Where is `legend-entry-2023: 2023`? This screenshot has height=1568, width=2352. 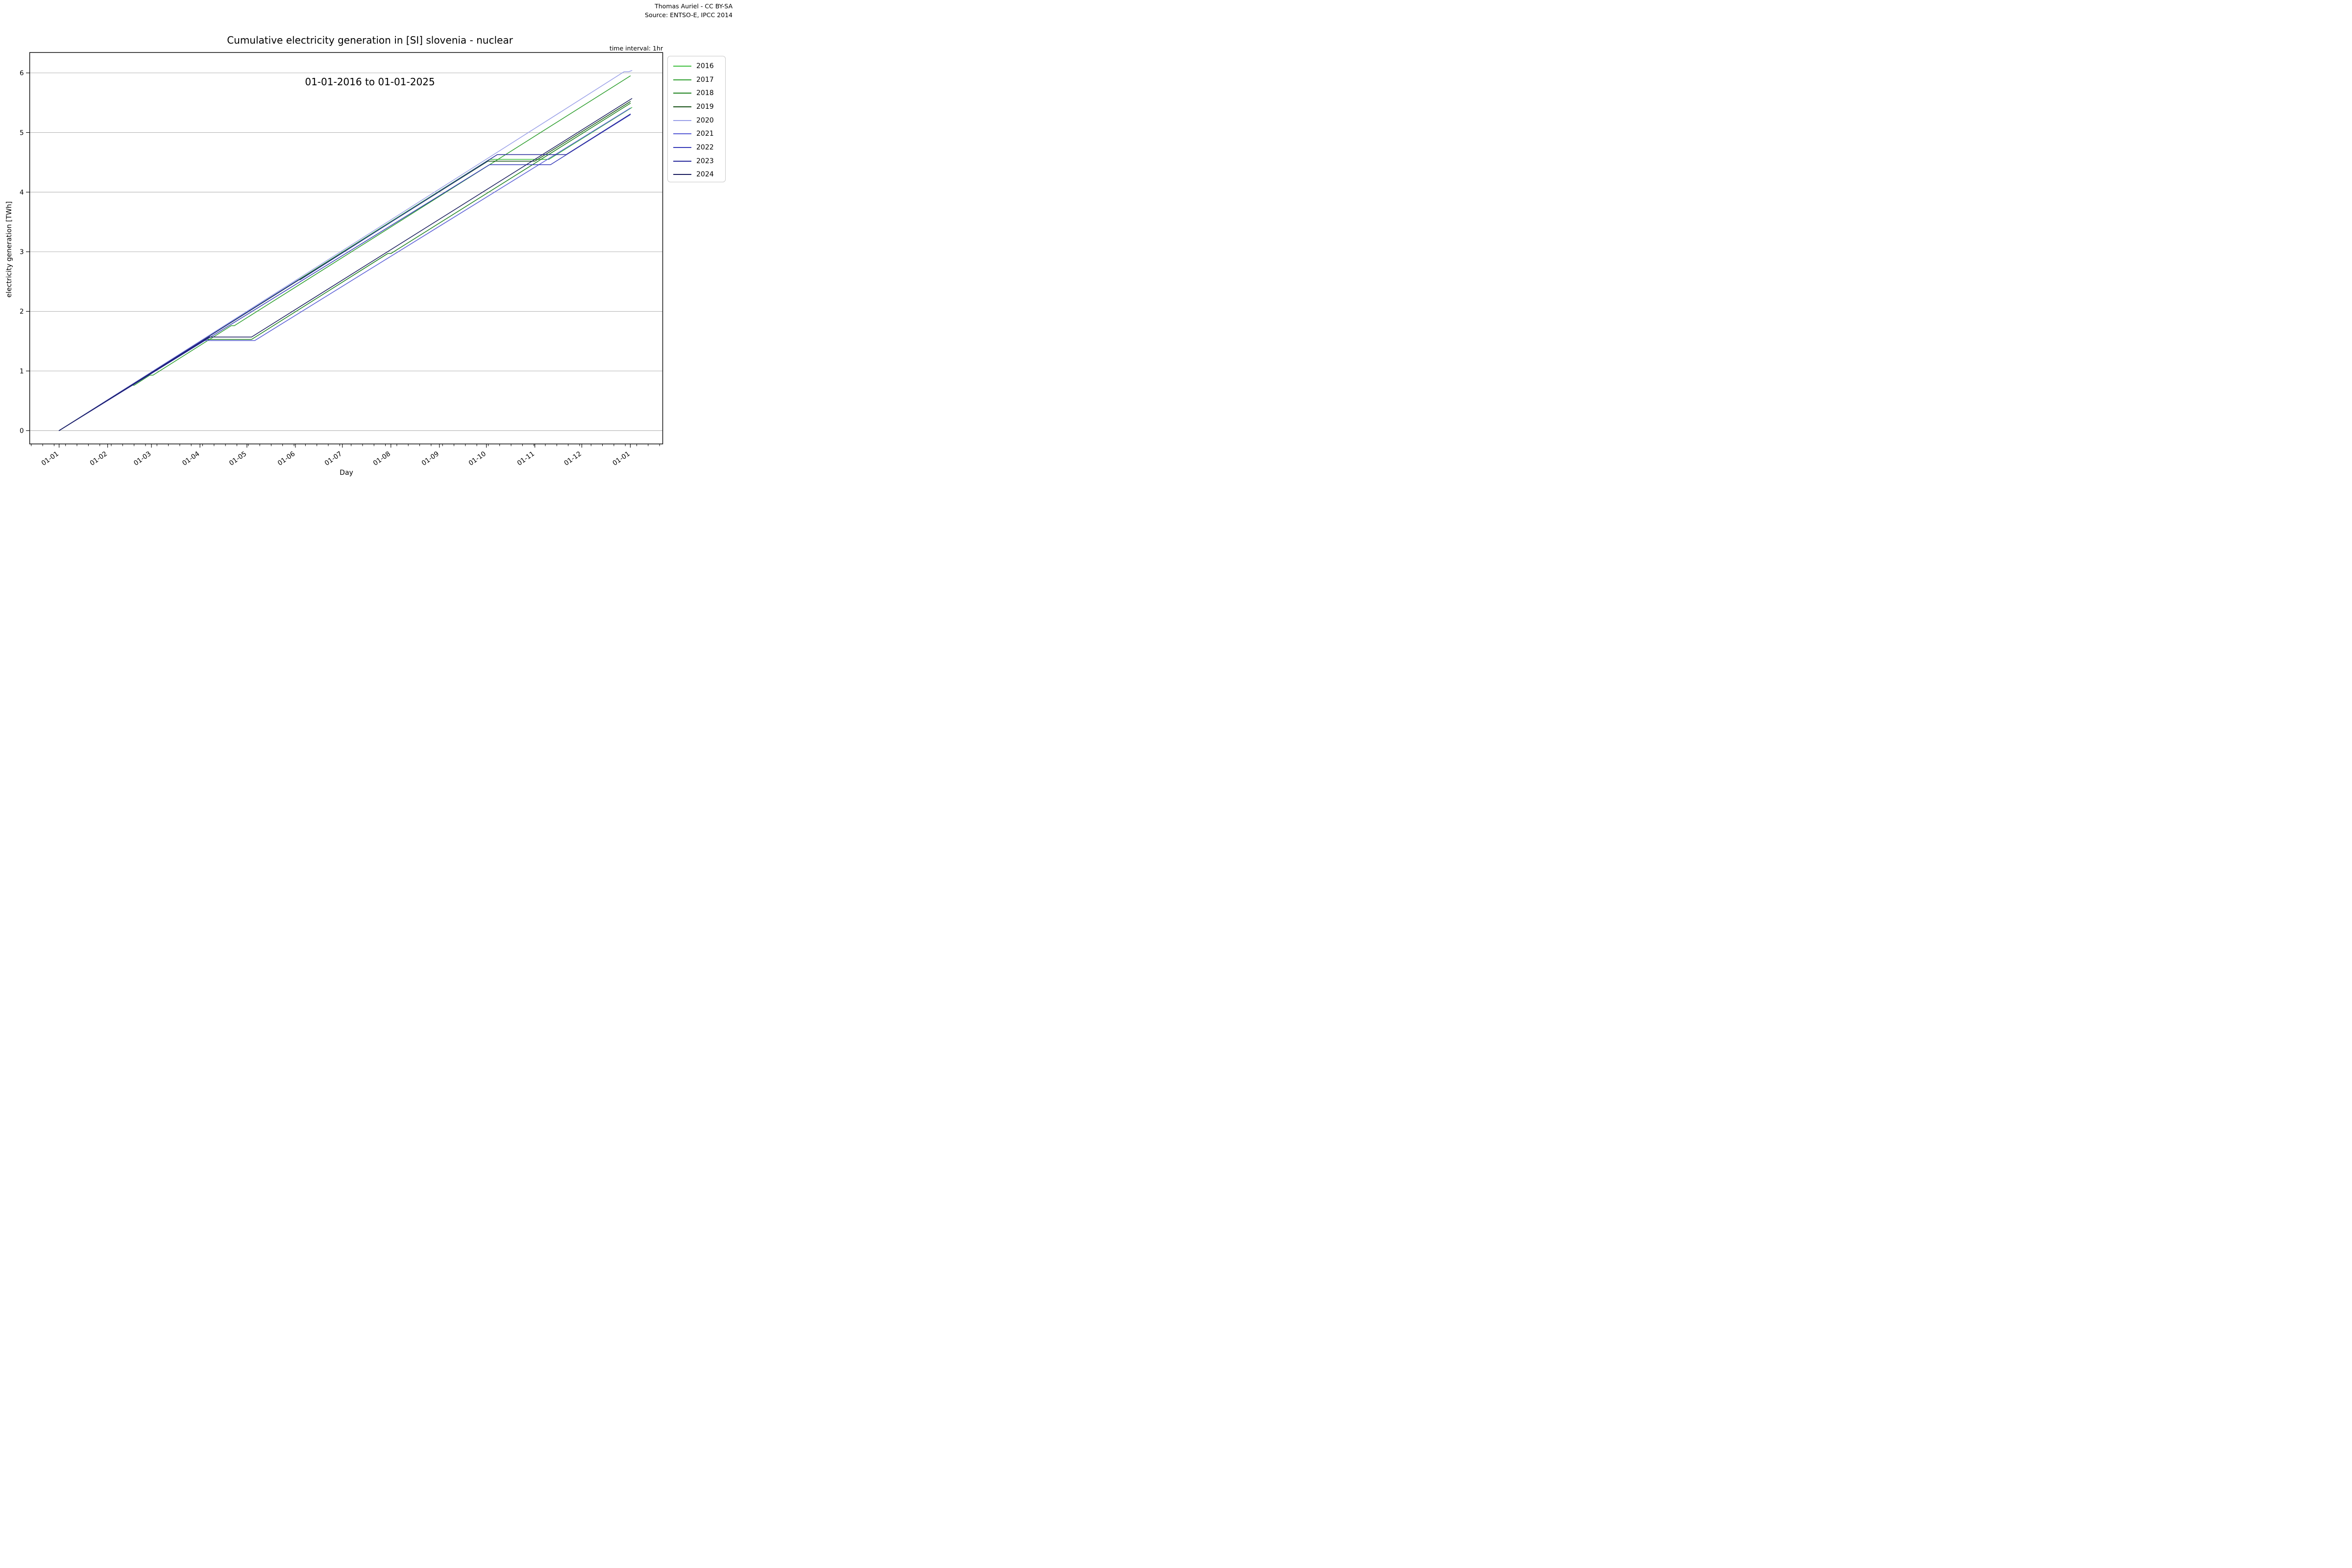 legend-entry-2023: 2023 is located at coordinates (699, 161).